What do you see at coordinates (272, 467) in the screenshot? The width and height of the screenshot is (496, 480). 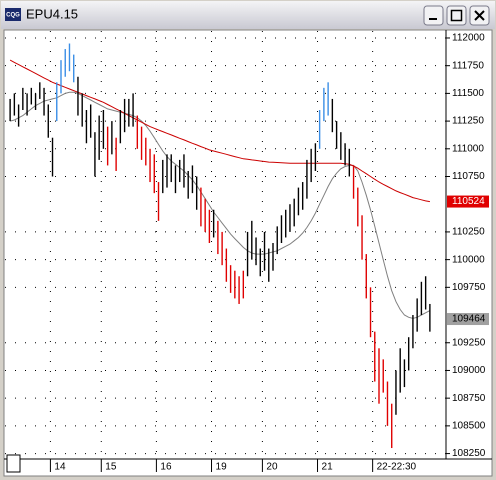 I see `x-tick-label: 20` at bounding box center [272, 467].